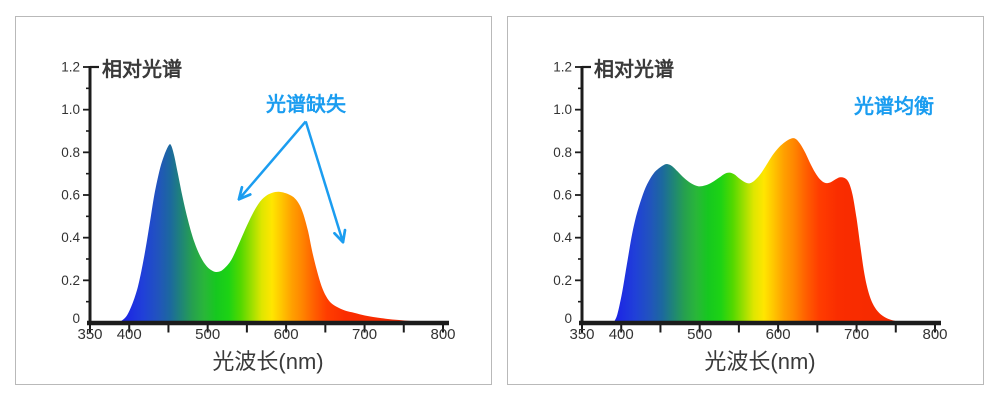  What do you see at coordinates (894, 107) in the screenshot?
I see `annotation-spectrum-balanced-label: 光谱均衡` at bounding box center [894, 107].